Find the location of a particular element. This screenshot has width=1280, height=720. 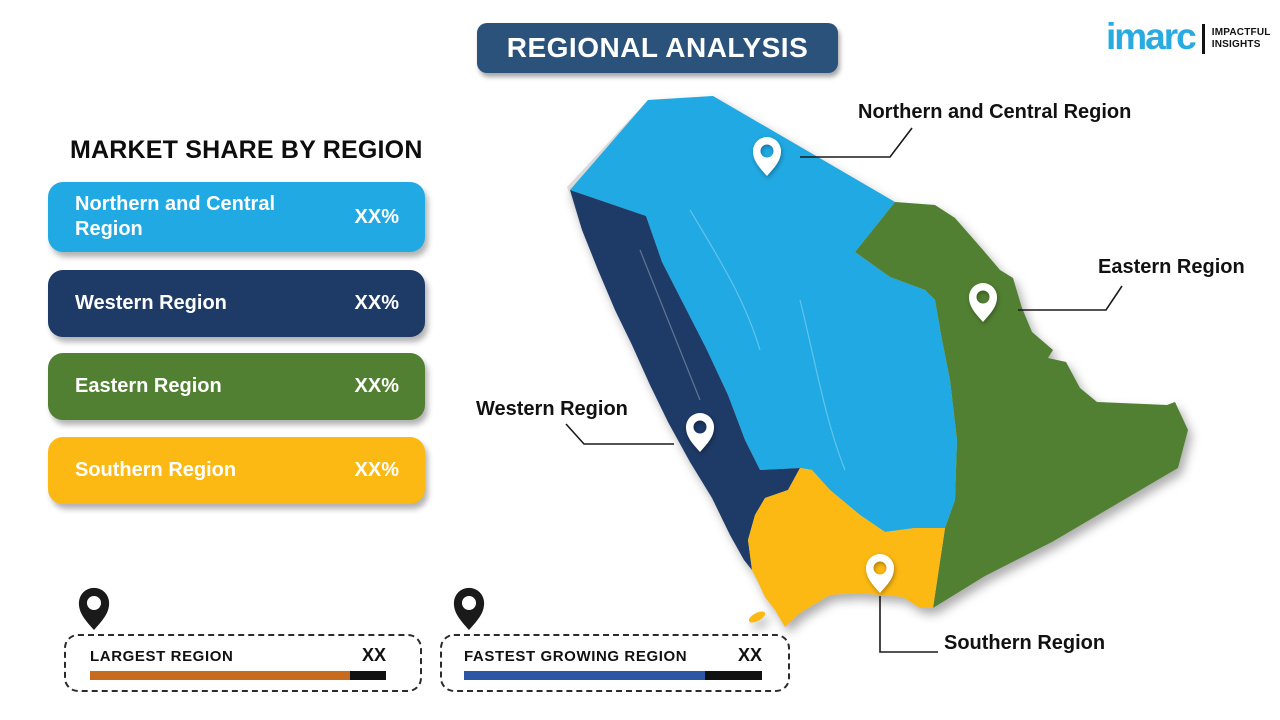

location-pin-icon-eastern is located at coordinates (983, 302).